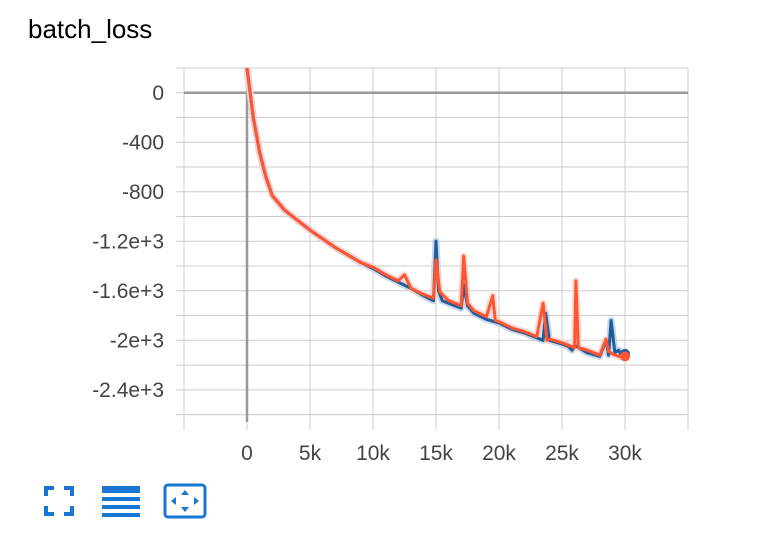  Describe the element at coordinates (137, 340) in the screenshot. I see `y-tick-label: -2e+3` at that location.